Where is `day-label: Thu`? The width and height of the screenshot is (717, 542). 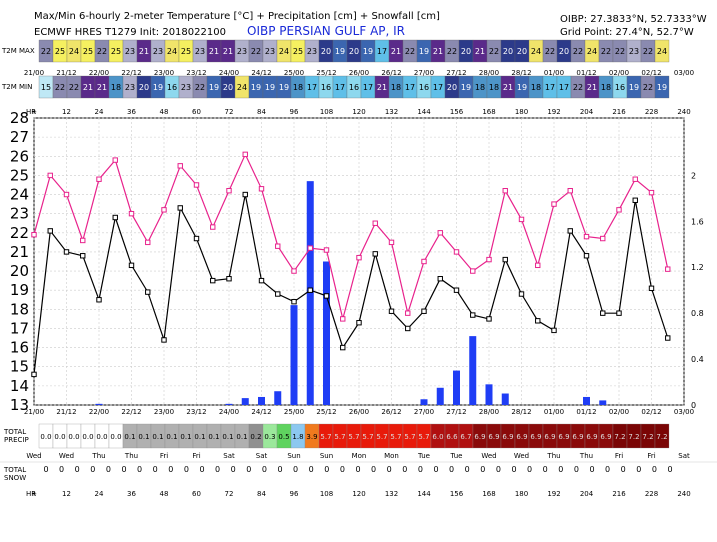 day-label: Thu is located at coordinates (553, 456).